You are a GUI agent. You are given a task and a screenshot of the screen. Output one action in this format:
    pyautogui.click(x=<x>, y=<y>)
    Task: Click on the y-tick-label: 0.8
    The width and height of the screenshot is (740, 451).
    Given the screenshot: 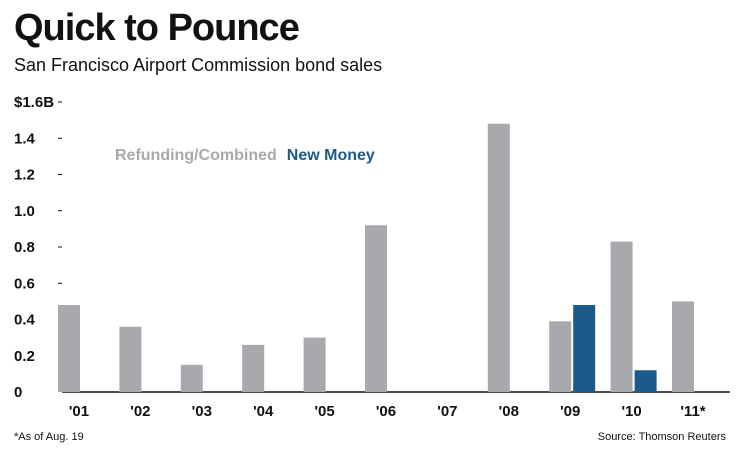 What is the action you would take?
    pyautogui.click(x=24, y=247)
    